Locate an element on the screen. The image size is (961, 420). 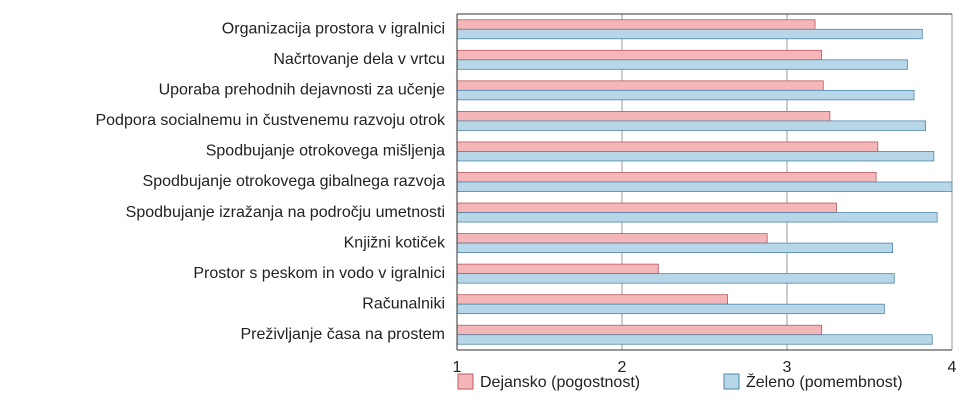
y-tick-label: Organizacija prostora v igralnici is located at coordinates (333, 28).